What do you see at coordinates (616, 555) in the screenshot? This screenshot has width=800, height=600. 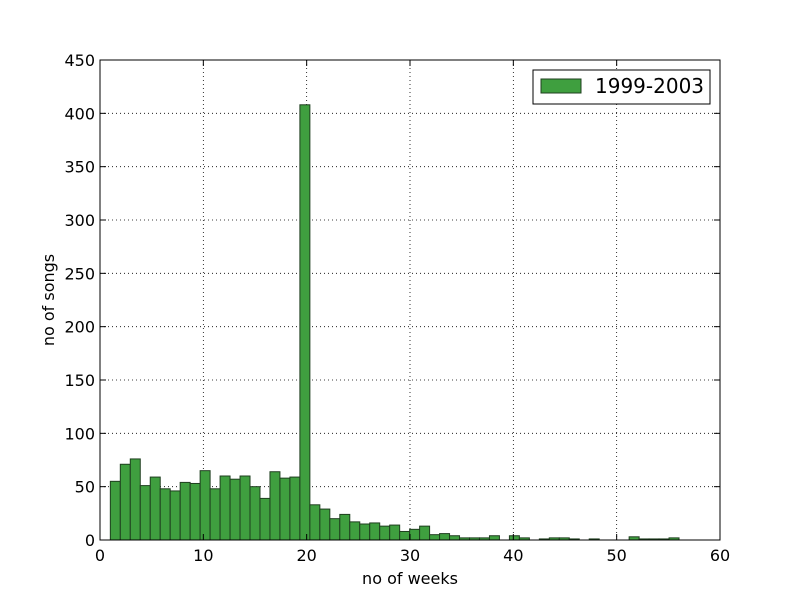 I see `x-tick-label: 50` at bounding box center [616, 555].